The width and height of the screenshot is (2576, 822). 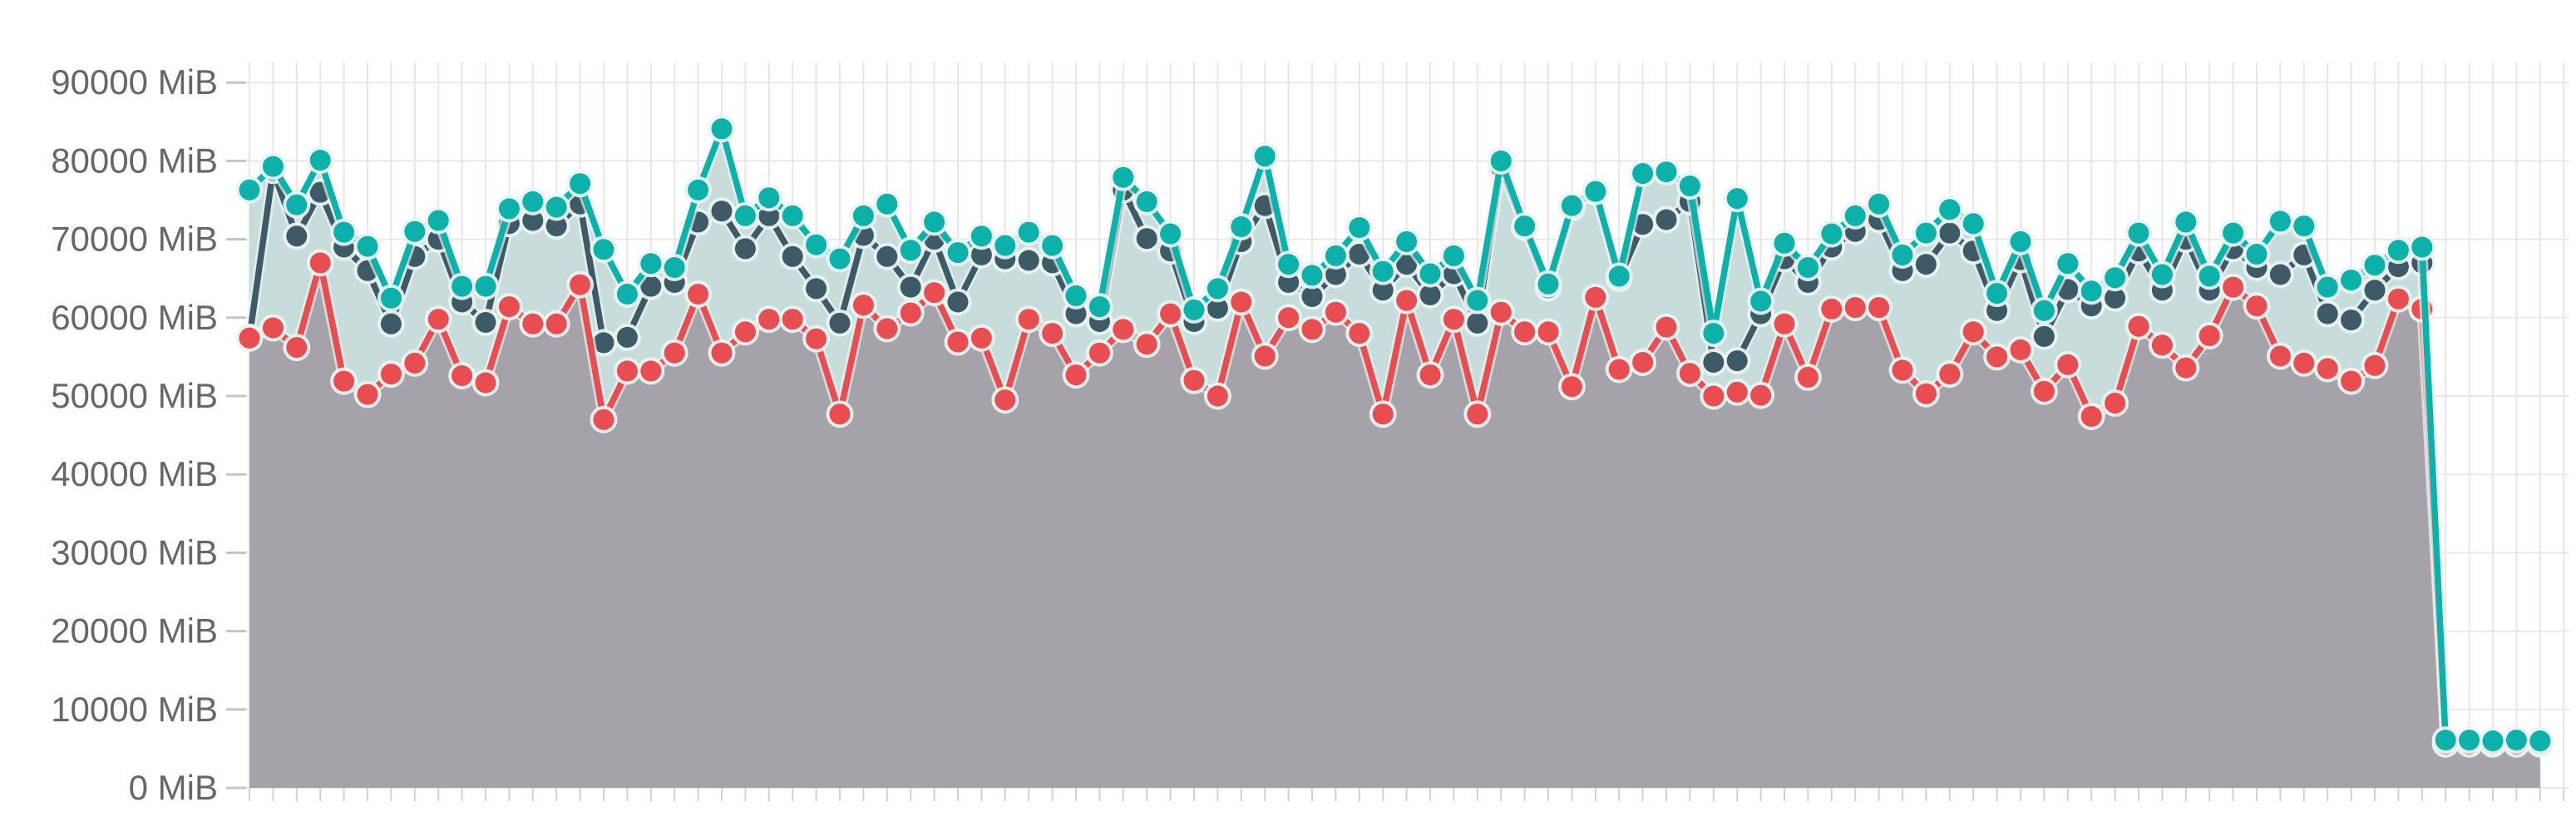 I want to click on y-axis-label: 0 MiB, so click(x=173, y=788).